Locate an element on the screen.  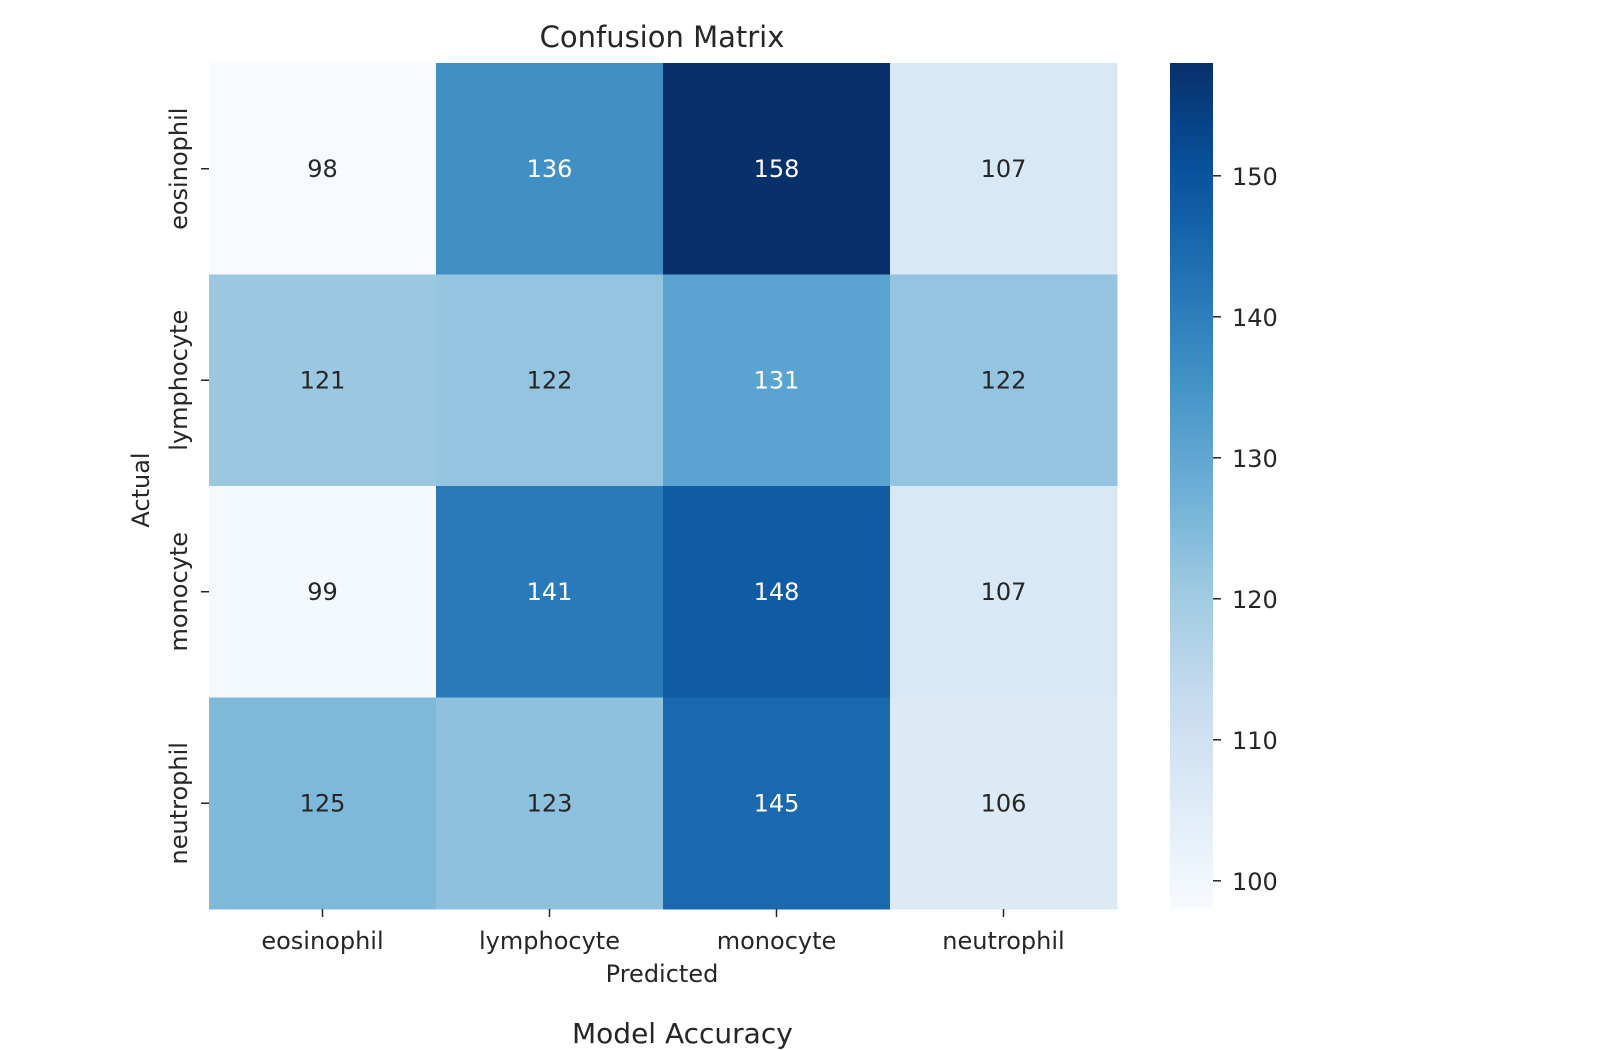
x-tick-label: neutrophil is located at coordinates (1003, 941).